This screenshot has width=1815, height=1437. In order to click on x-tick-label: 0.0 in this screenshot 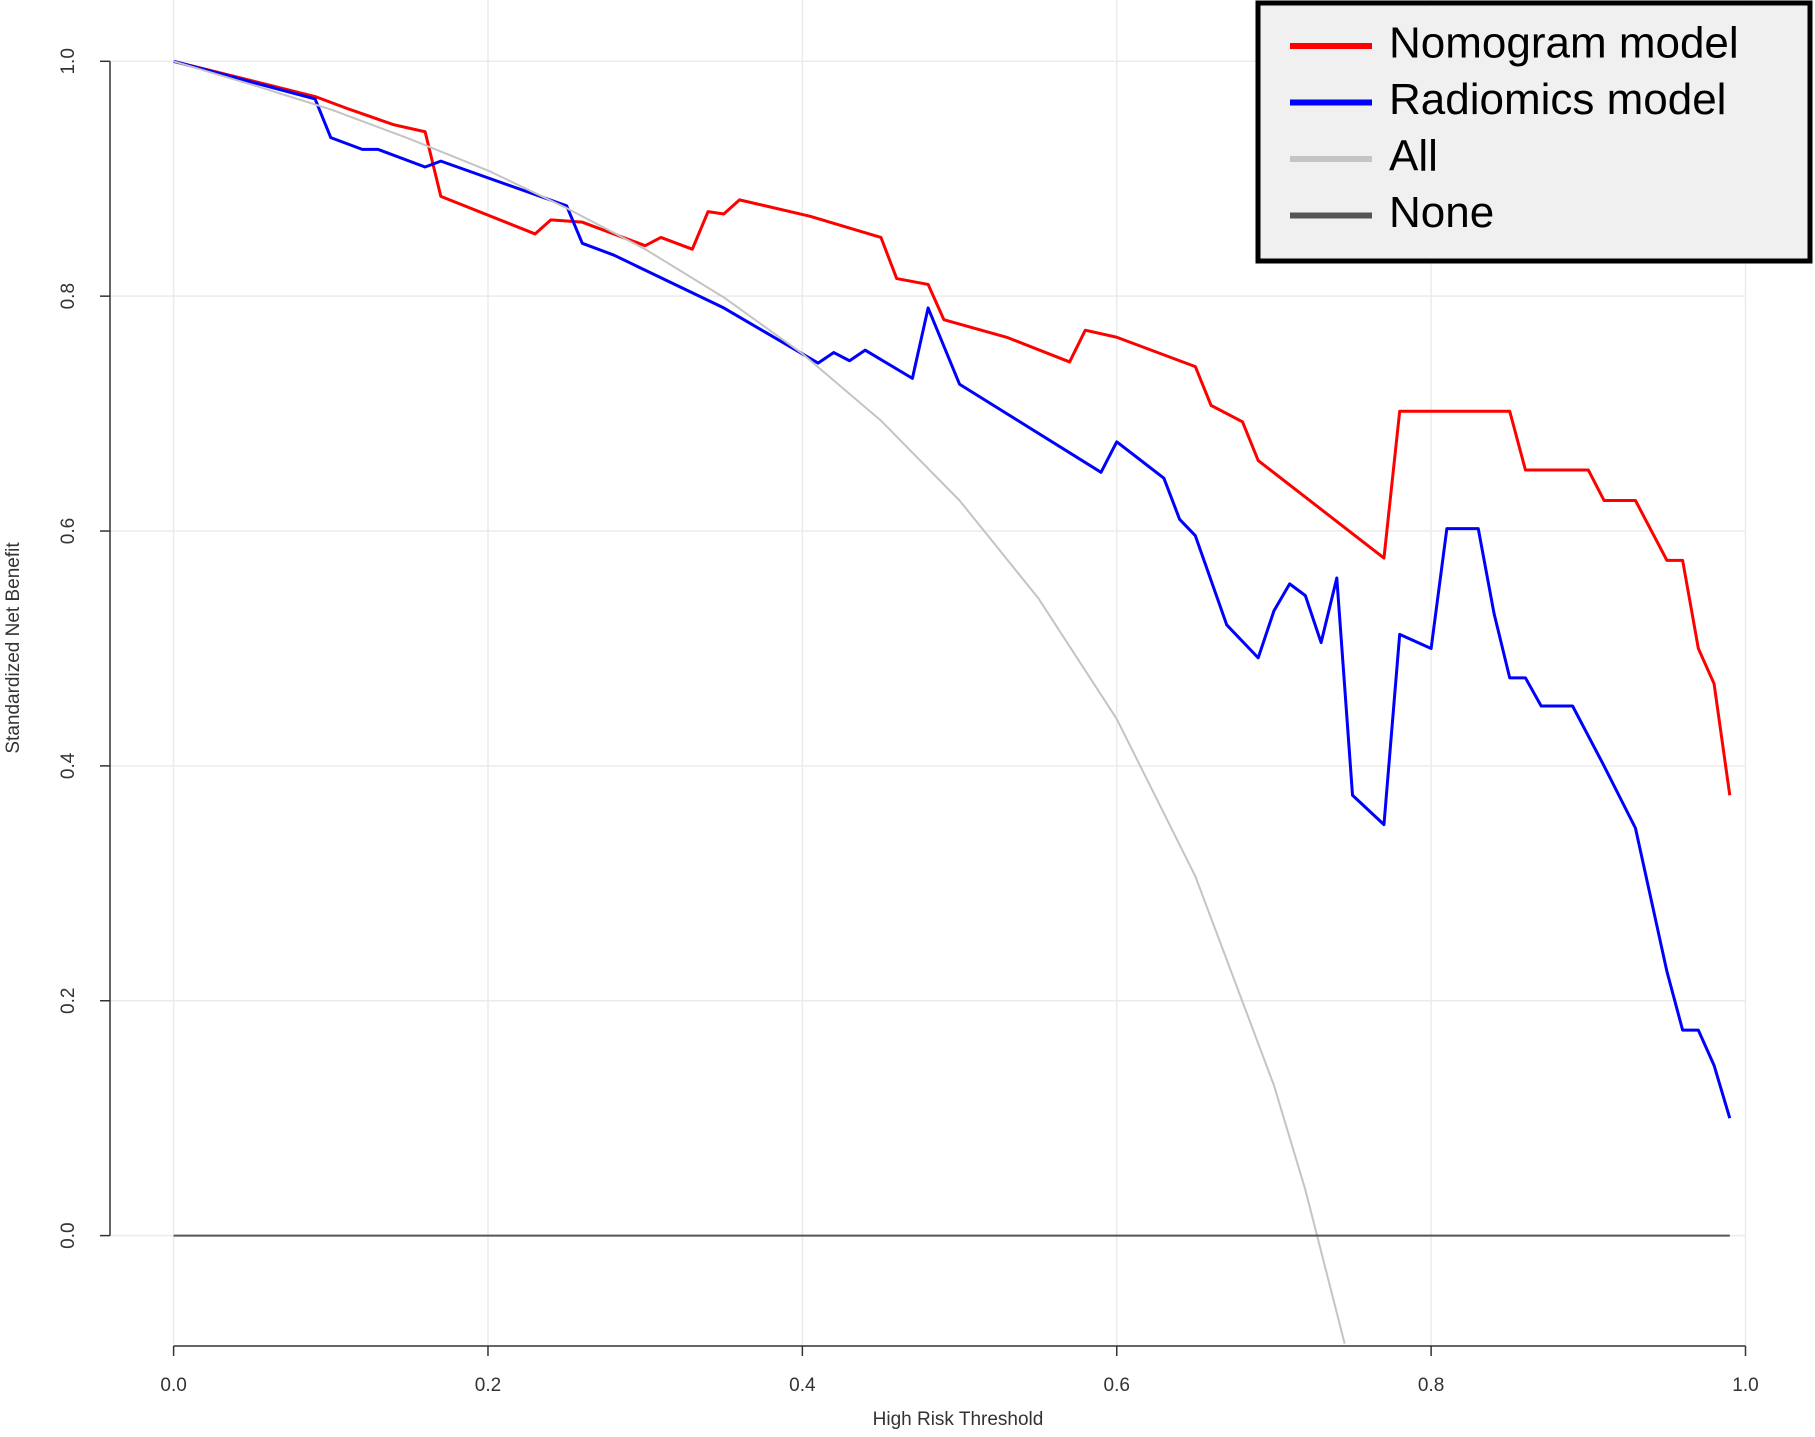, I will do `click(173, 1385)`.